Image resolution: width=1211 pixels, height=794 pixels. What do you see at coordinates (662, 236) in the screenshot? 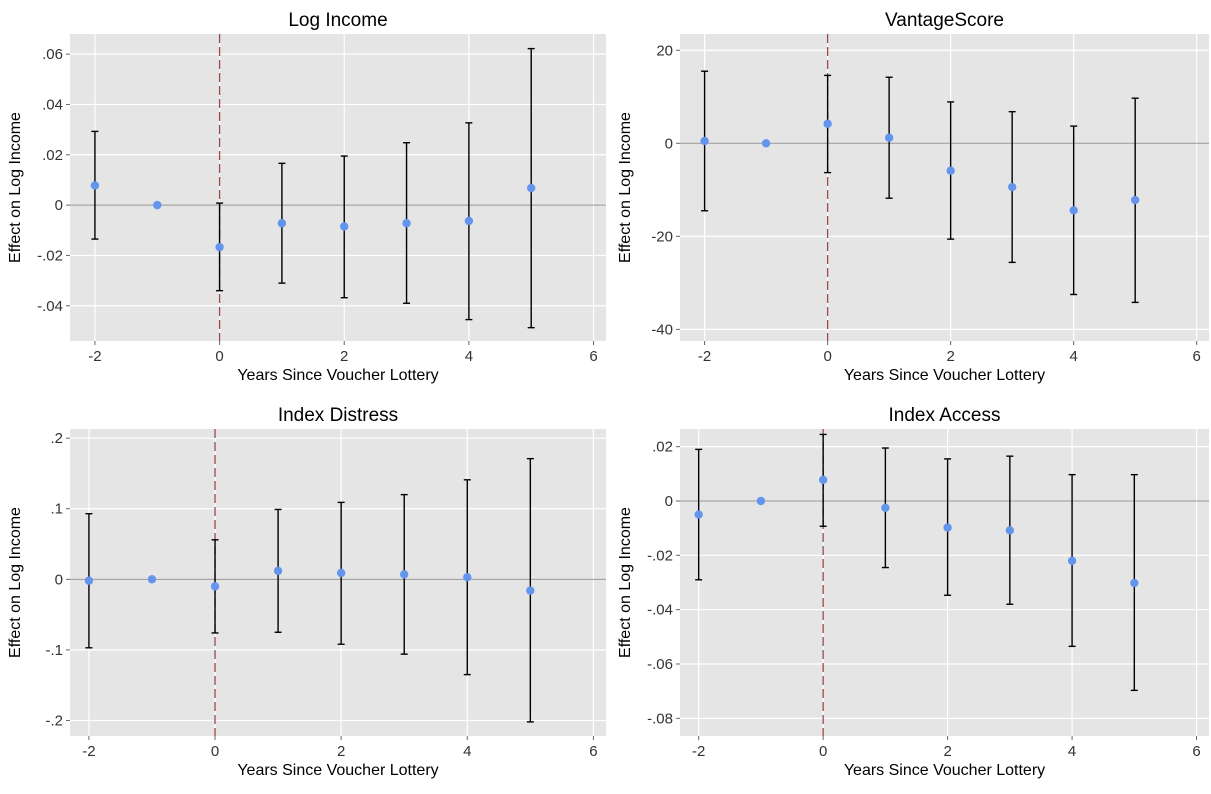
I see `y-tick-label: -20` at bounding box center [662, 236].